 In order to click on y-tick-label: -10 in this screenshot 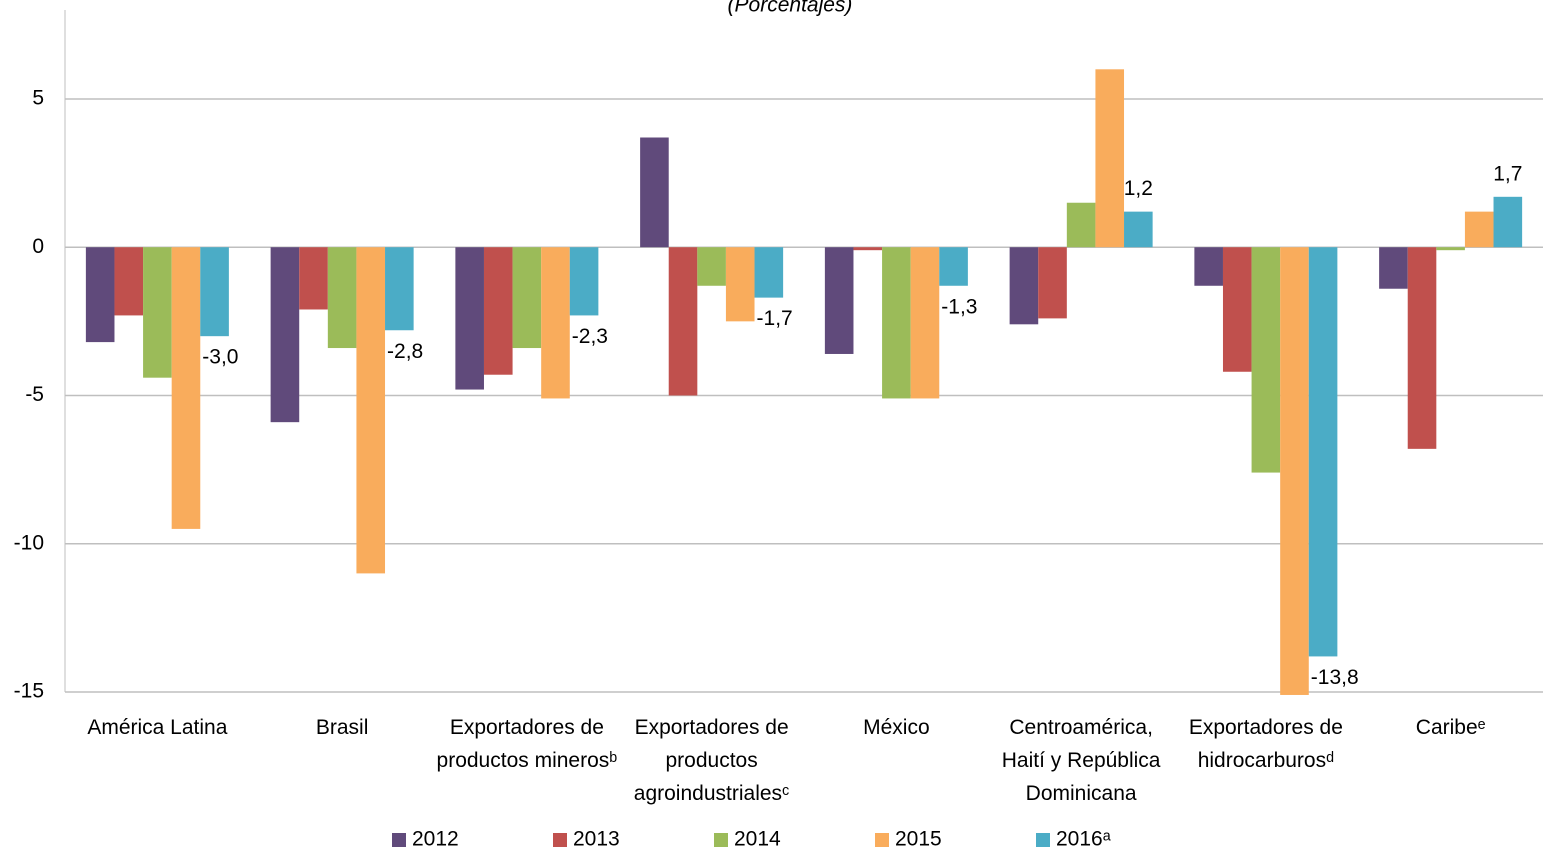, I will do `click(29, 542)`.